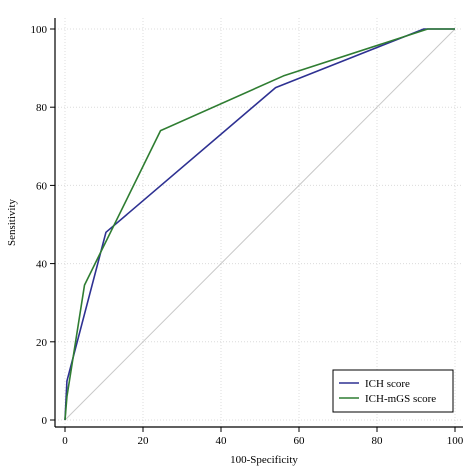 This screenshot has width=474, height=474. I want to click on x-tick-label-20: 20, so click(144, 441).